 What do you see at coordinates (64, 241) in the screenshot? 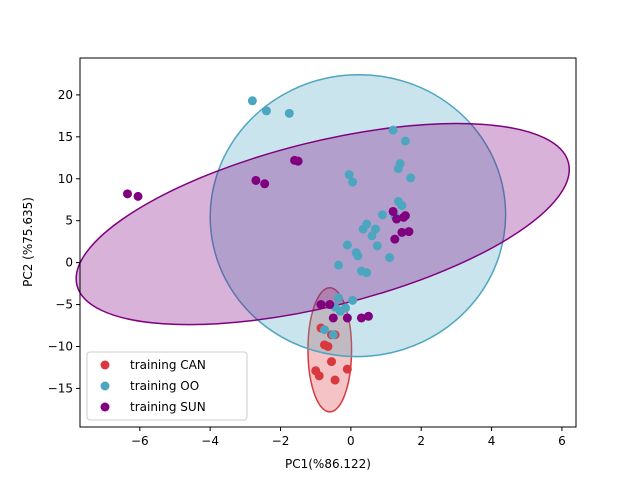
I see `y-axis-ticks: −15 −10 −5 0 5 10 15 20` at bounding box center [64, 241].